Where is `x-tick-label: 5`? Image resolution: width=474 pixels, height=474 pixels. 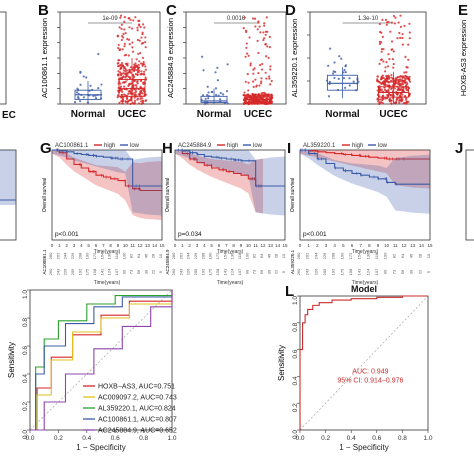
x-tick-label: 5 is located at coordinates (211, 245).